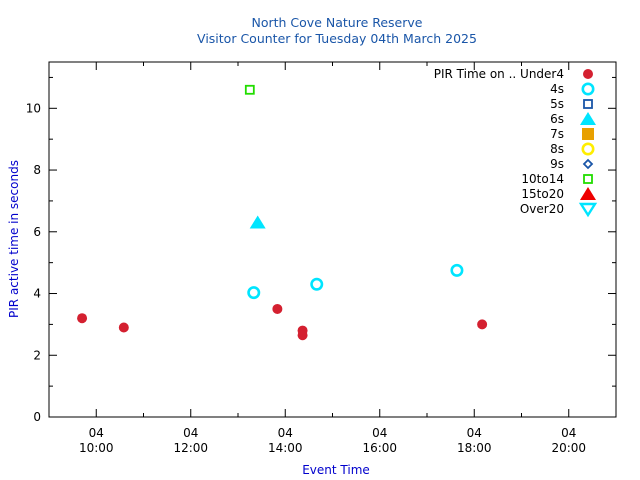 This screenshot has height=480, width=640. What do you see at coordinates (14, 239) in the screenshot?
I see `y-axis-label: PIR active time in seconds` at bounding box center [14, 239].